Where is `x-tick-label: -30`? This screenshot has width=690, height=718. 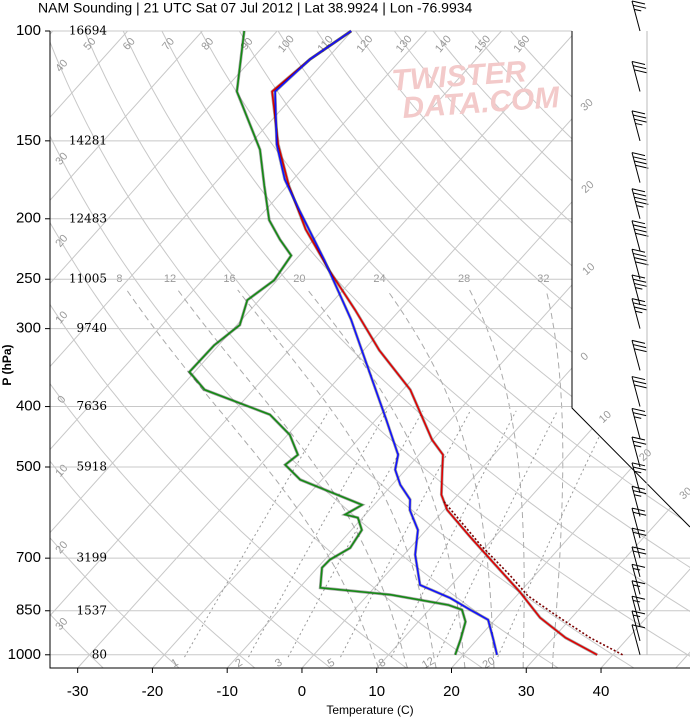 x-tick-label: -30 is located at coordinates (78, 691).